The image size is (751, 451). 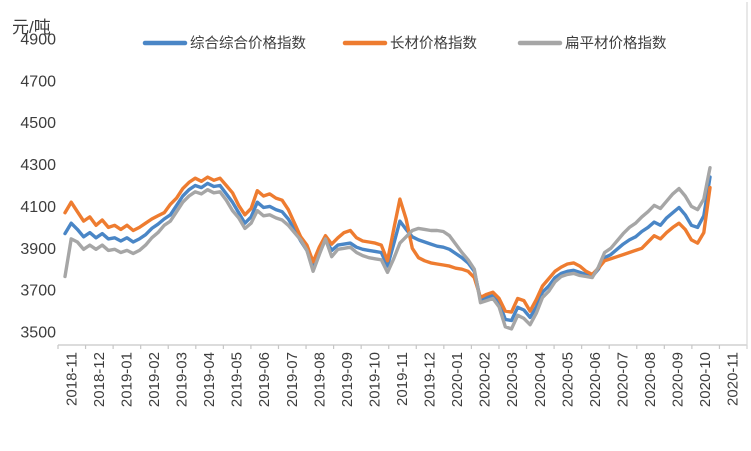 What do you see at coordinates (347, 379) in the screenshot?
I see `x-tick-label: 2019-09` at bounding box center [347, 379].